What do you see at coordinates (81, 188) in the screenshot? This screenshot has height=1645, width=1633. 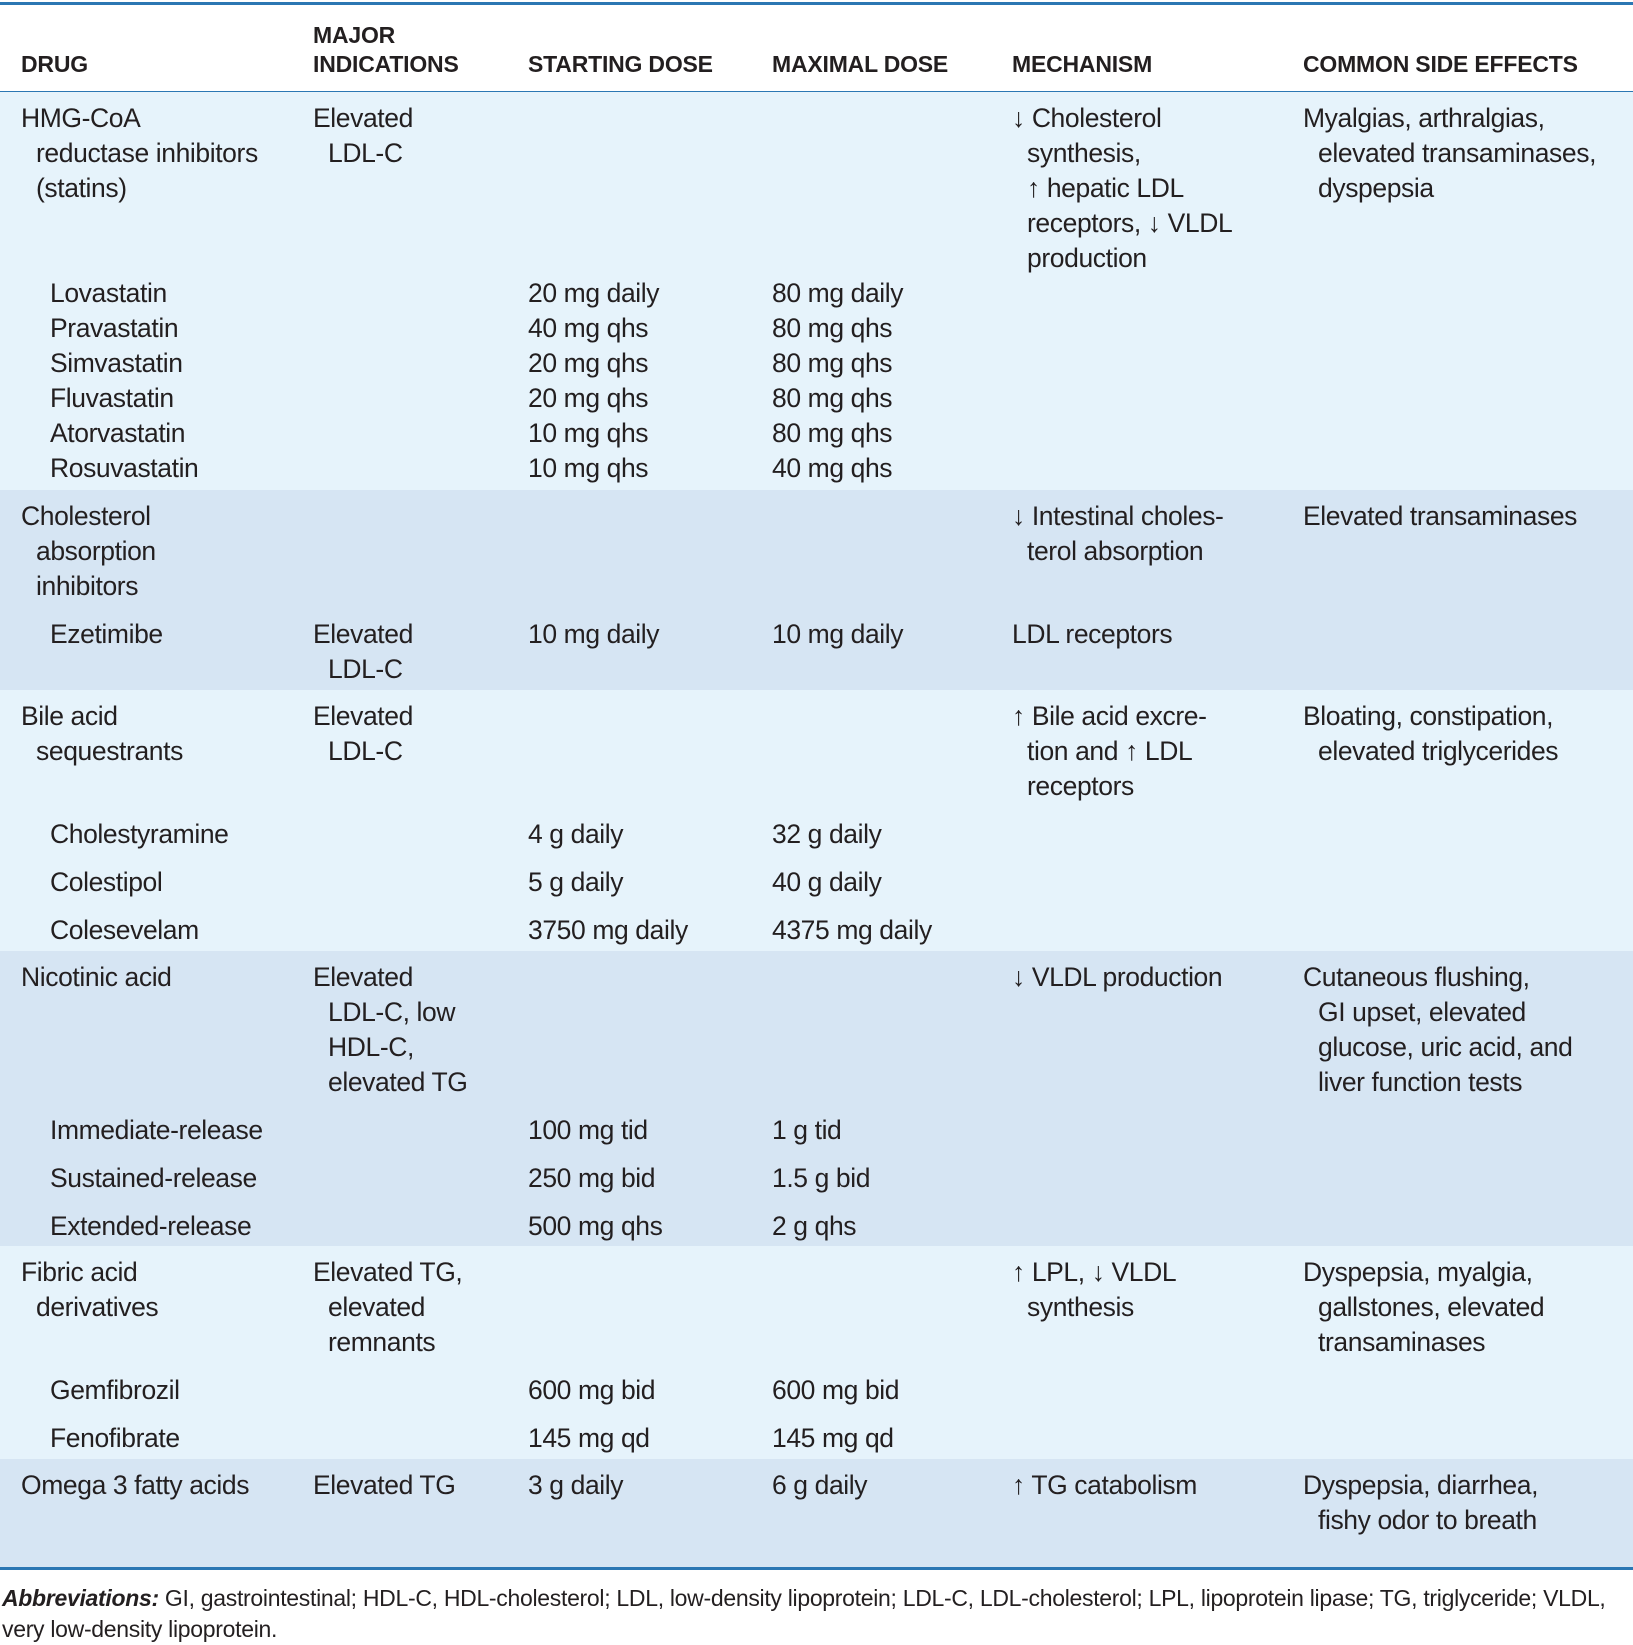 I see `cell-line: (statins)` at bounding box center [81, 188].